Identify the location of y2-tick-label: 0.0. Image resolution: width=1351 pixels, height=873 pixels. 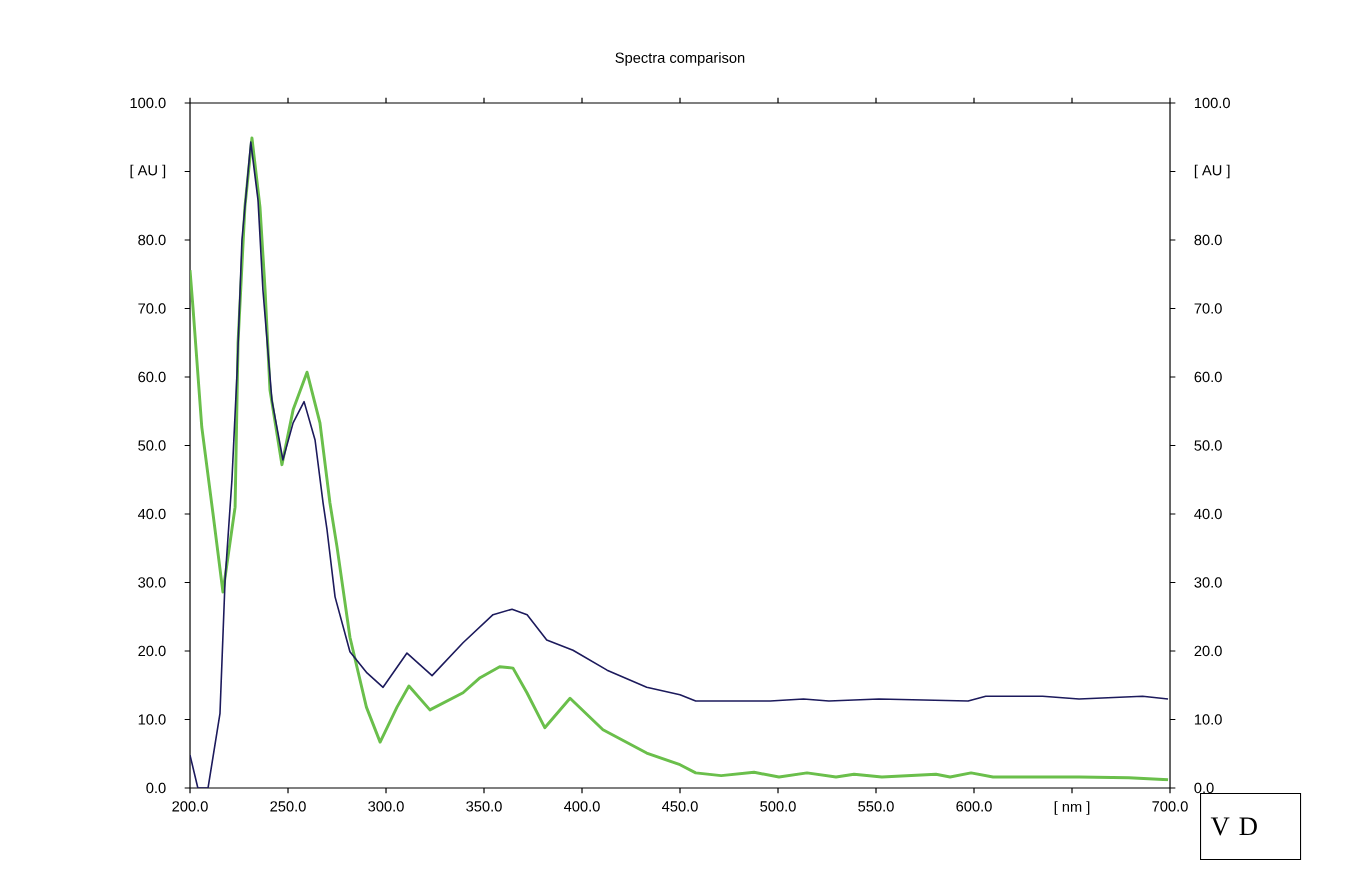
(1204, 788).